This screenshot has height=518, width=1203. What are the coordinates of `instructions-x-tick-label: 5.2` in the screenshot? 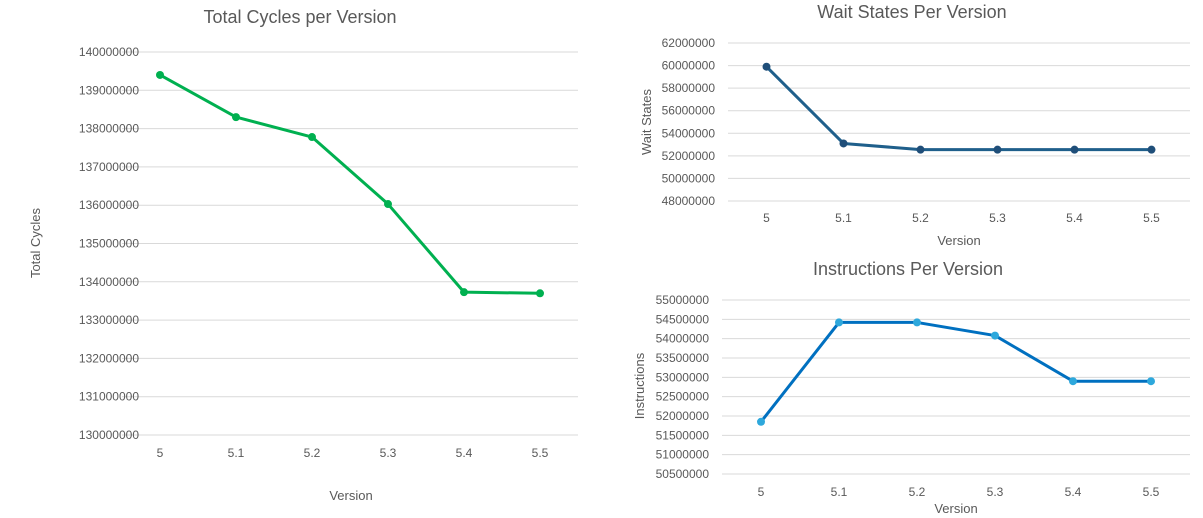 It's located at (917, 492).